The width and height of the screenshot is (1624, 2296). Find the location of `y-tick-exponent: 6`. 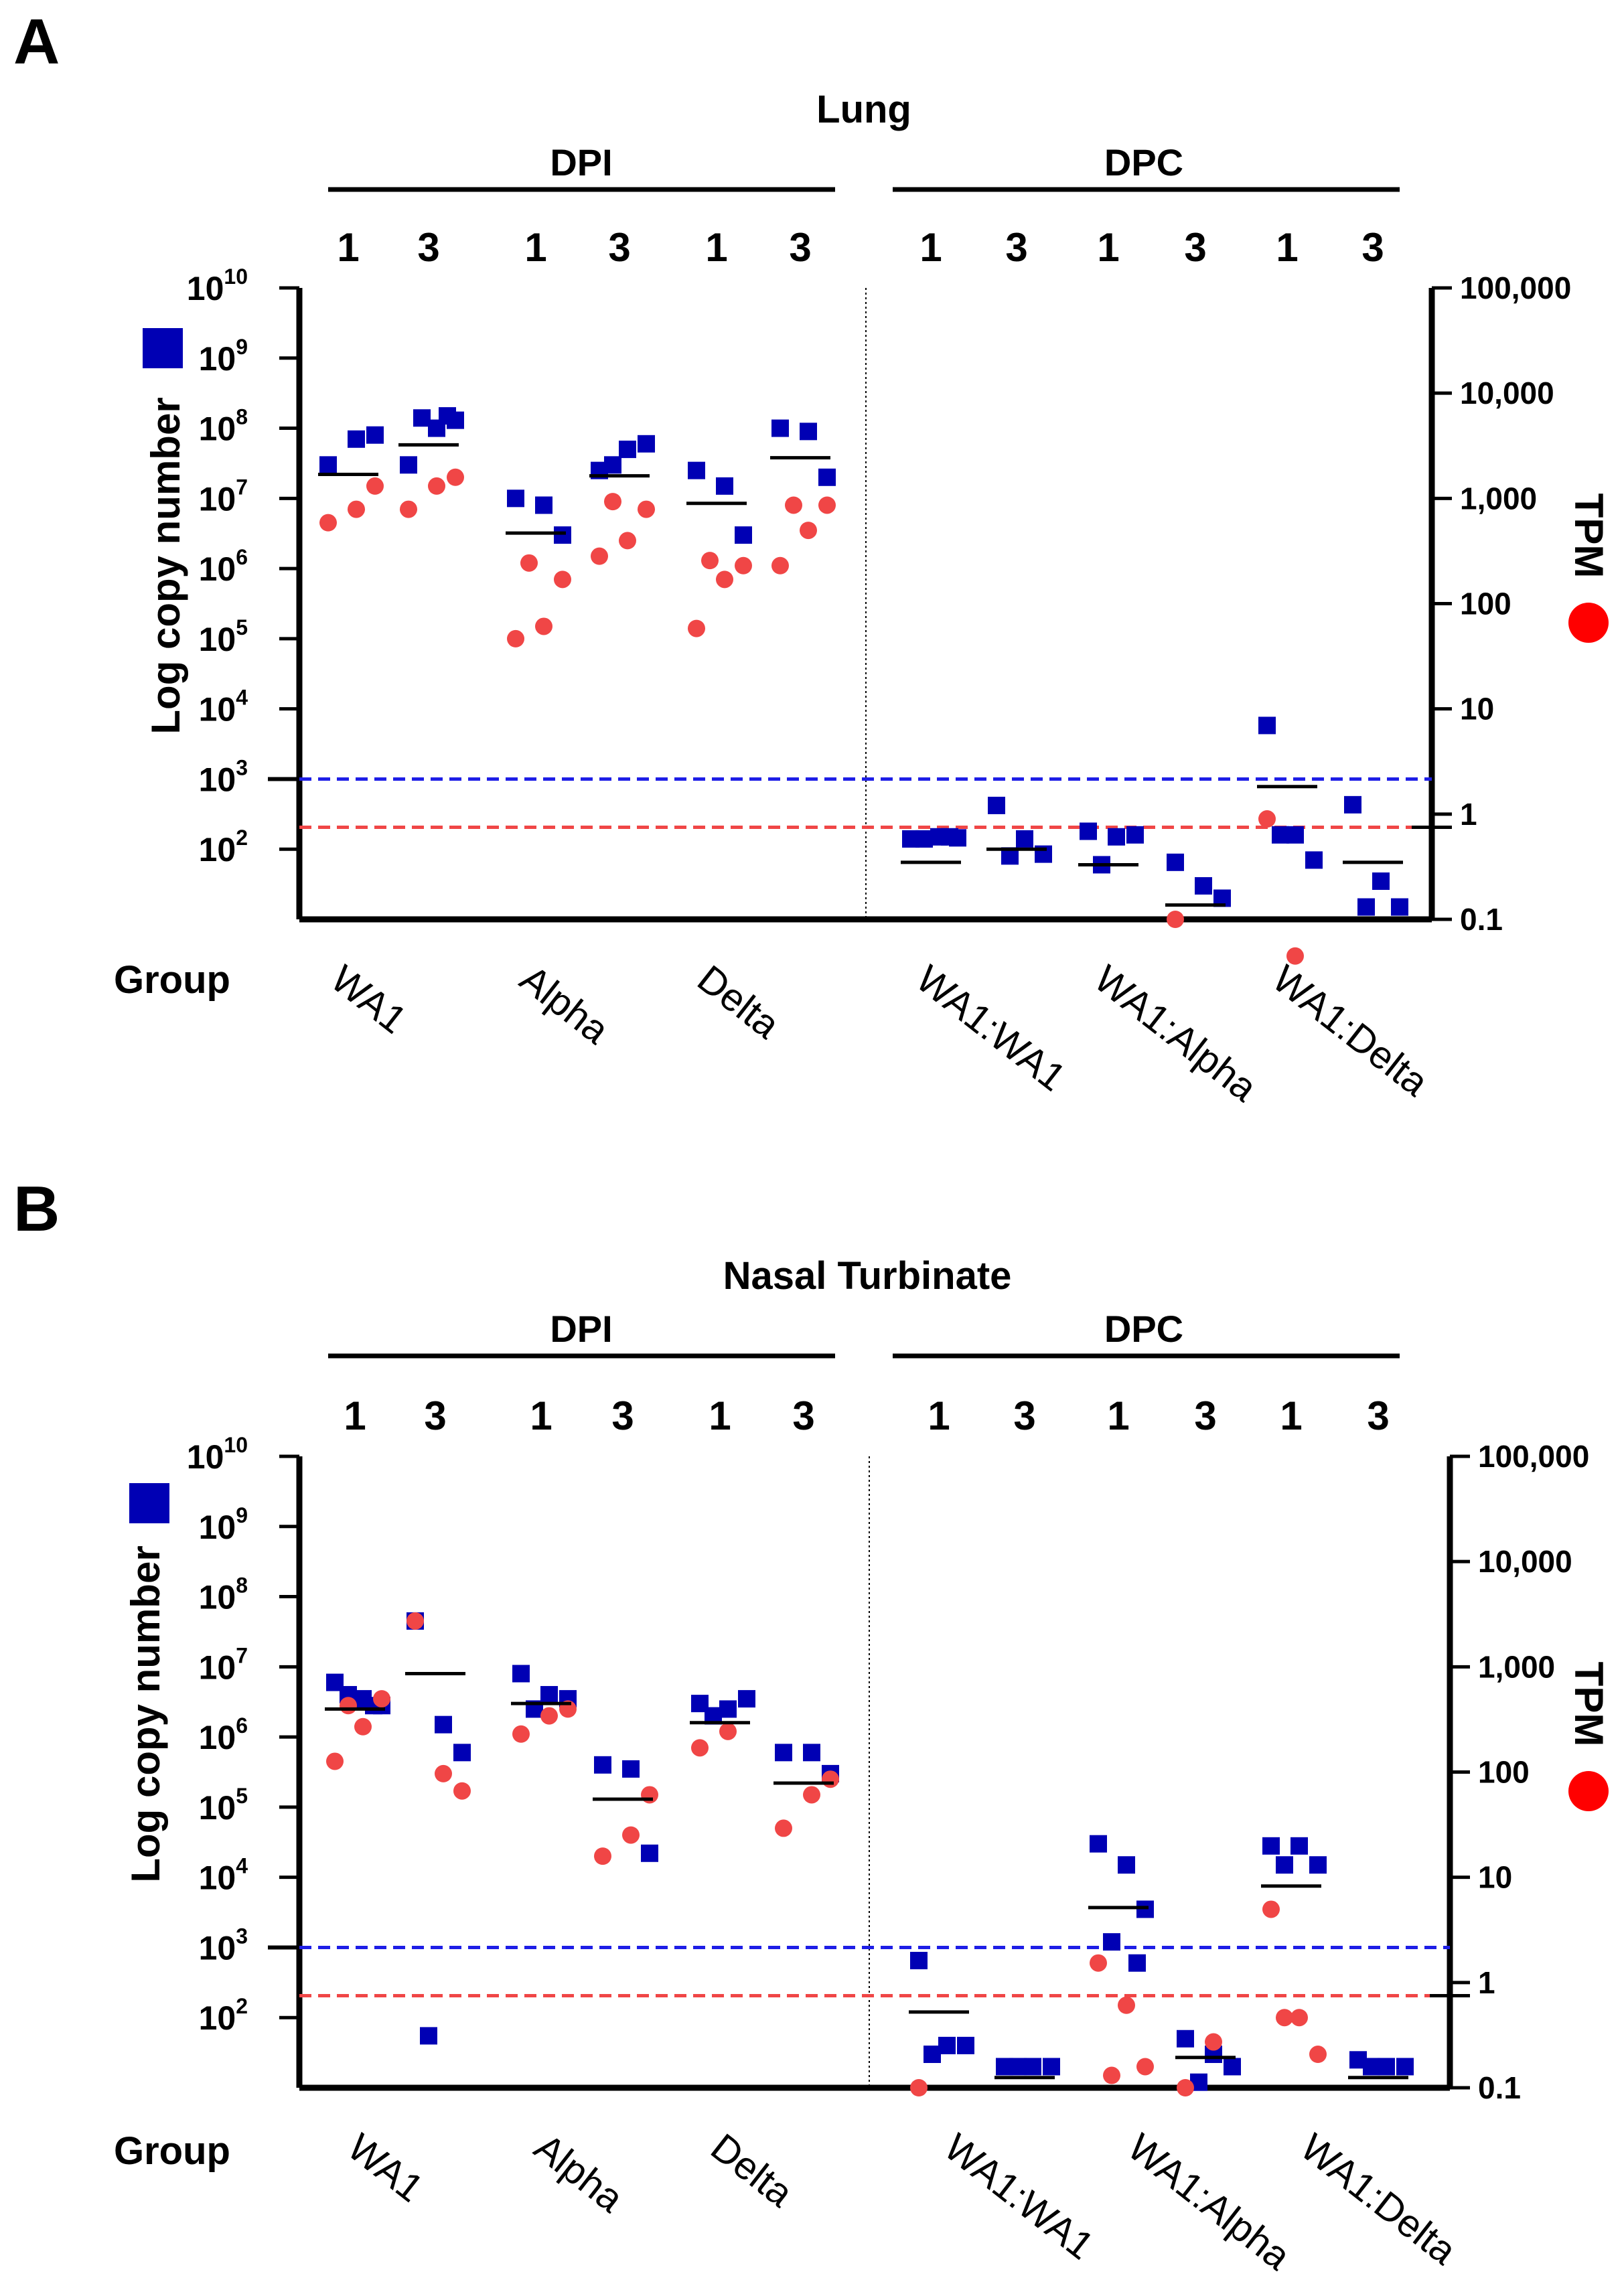

y-tick-exponent: 6 is located at coordinates (242, 557).